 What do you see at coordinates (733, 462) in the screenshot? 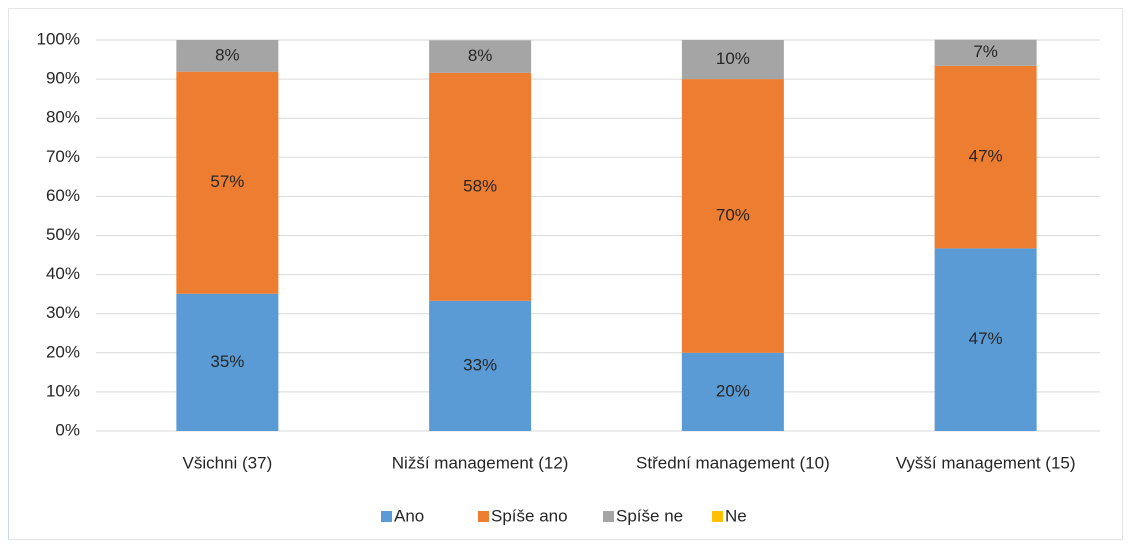
I see `x-tick-label: Střední management (10)` at bounding box center [733, 462].